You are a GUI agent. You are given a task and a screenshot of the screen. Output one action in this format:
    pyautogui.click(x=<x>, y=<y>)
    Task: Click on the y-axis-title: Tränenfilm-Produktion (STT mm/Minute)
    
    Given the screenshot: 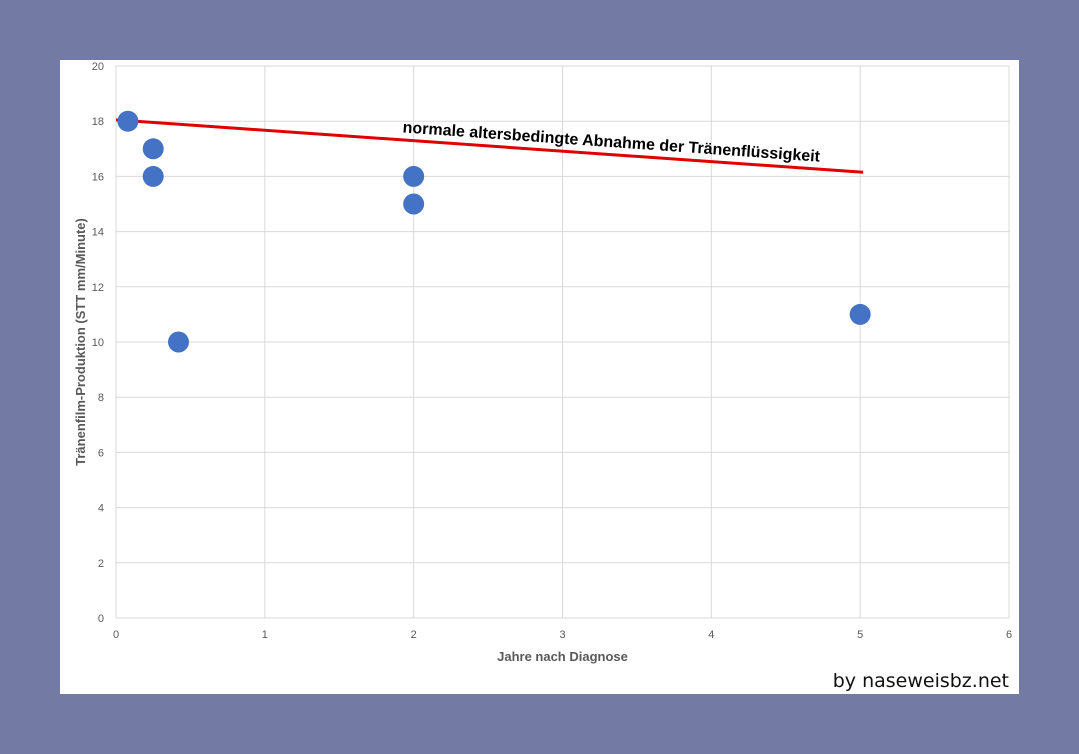 What is the action you would take?
    pyautogui.click(x=80, y=342)
    